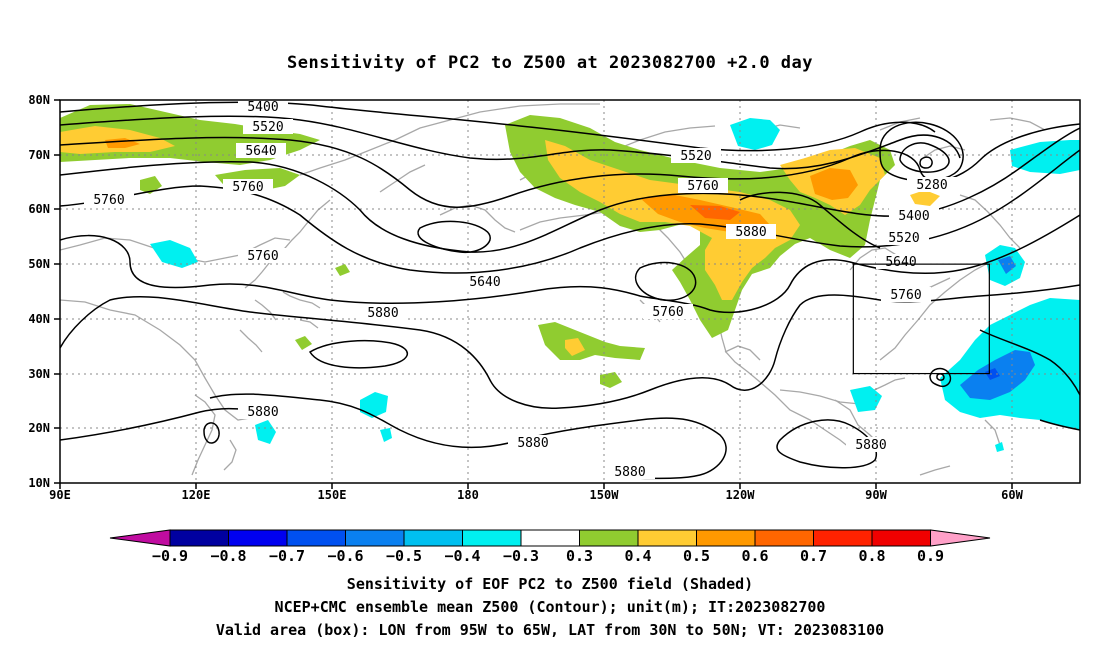 The width and height of the screenshot is (1100, 650). I want to click on contour-label: 5280, so click(931, 185).